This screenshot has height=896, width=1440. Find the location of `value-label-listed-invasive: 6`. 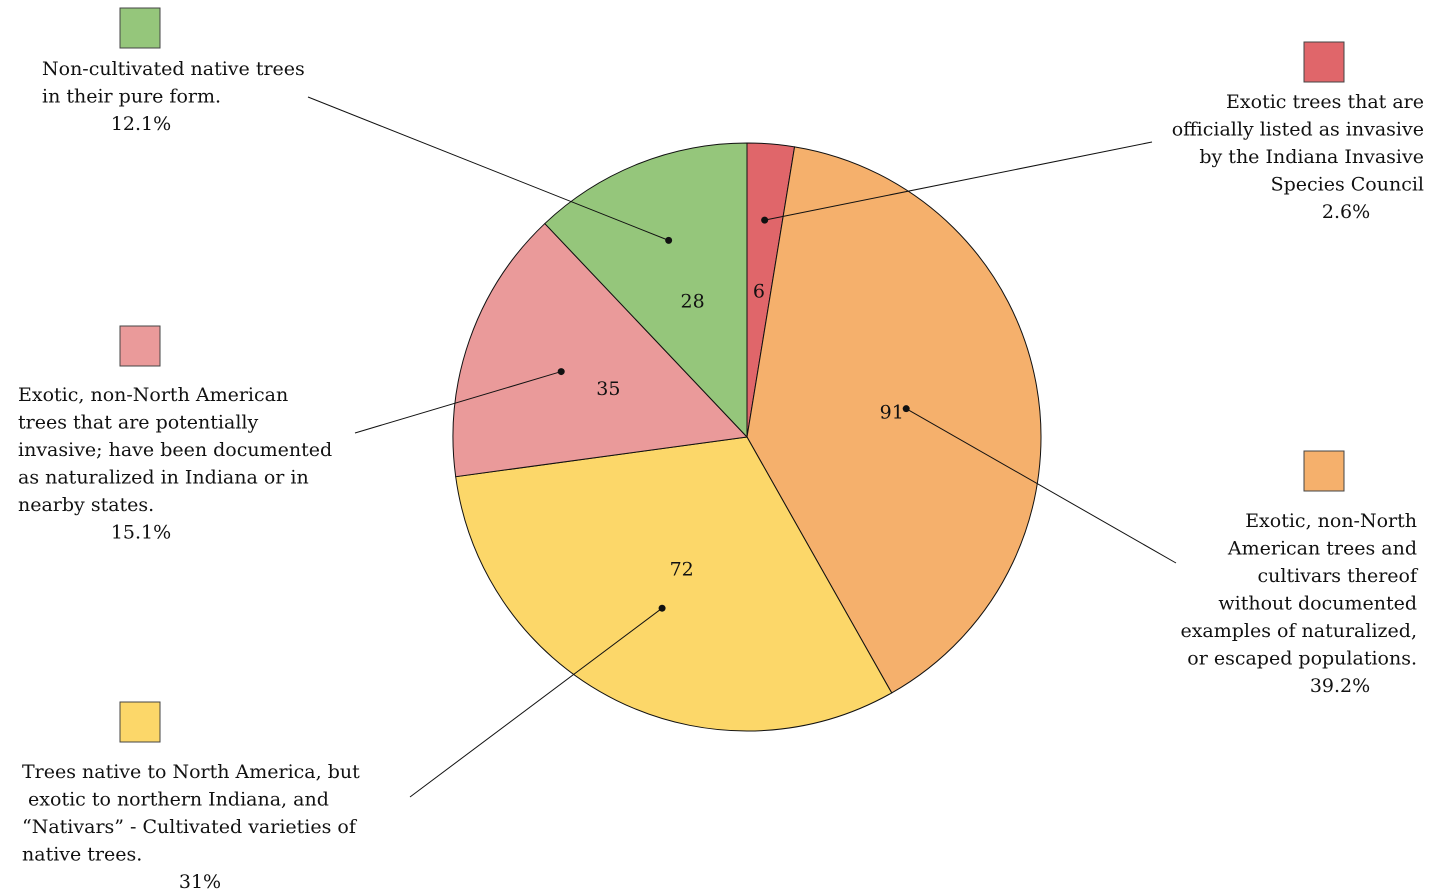

value-label-listed-invasive: 6 is located at coordinates (759, 291).